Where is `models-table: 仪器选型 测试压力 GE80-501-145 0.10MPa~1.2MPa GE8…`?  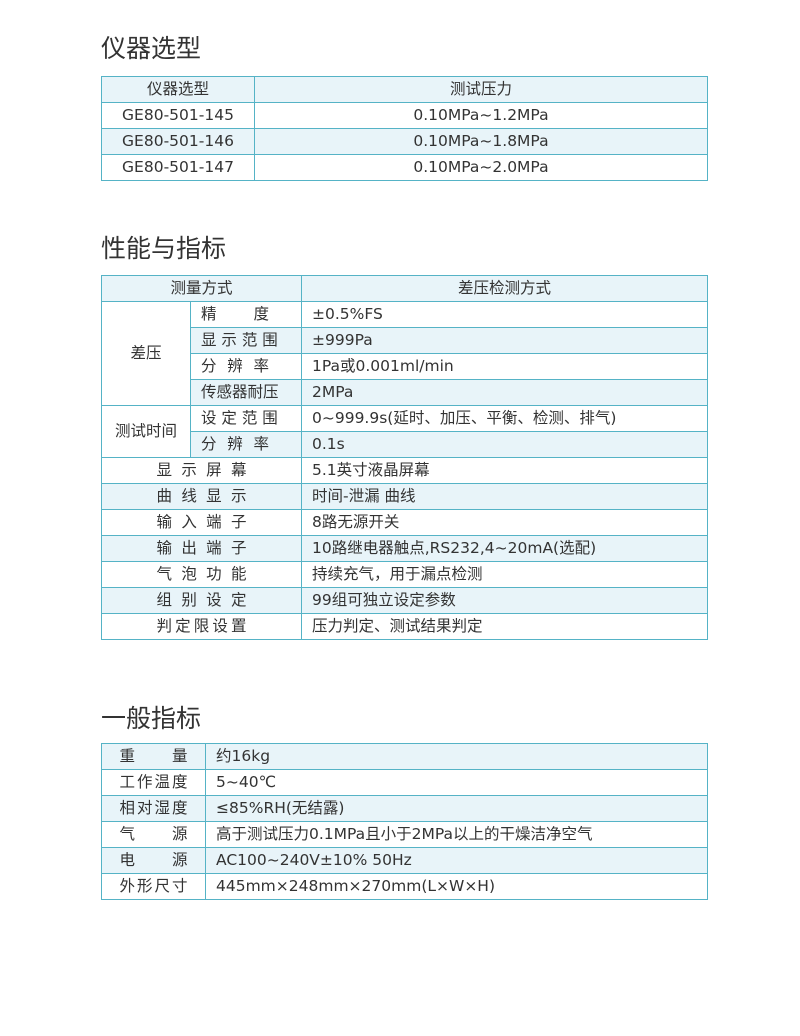 models-table: 仪器选型 测试压力 GE80-501-145 0.10MPa~1.2MPa GE8… is located at coordinates (404, 128).